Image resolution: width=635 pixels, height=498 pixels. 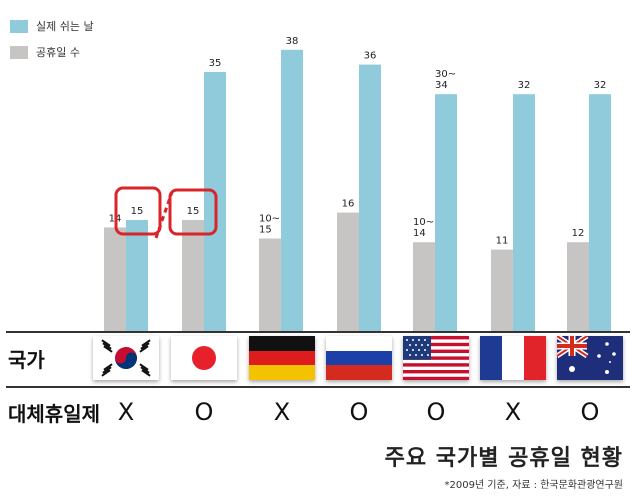 What do you see at coordinates (590, 358) in the screenshot?
I see `australia-flag` at bounding box center [590, 358].